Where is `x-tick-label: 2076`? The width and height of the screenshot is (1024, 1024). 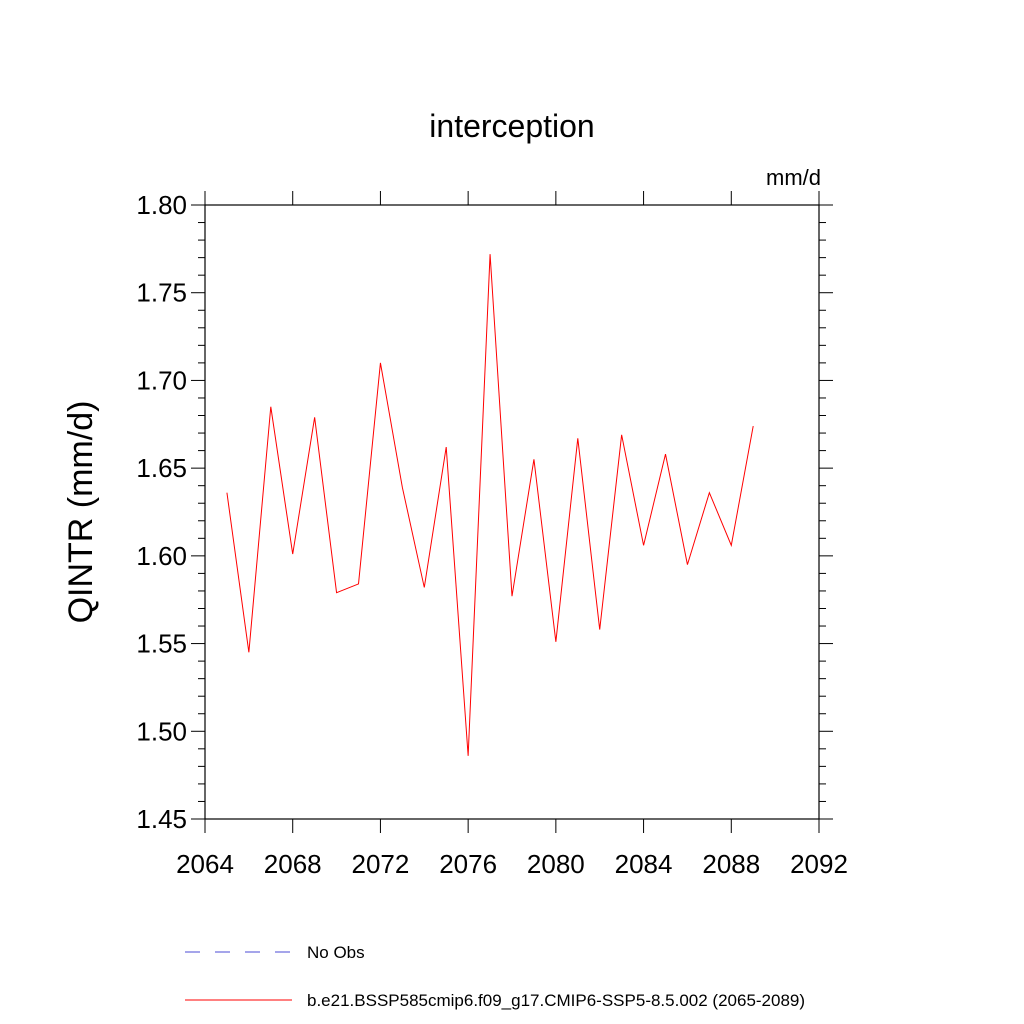
x-tick-label: 2076 is located at coordinates (468, 864).